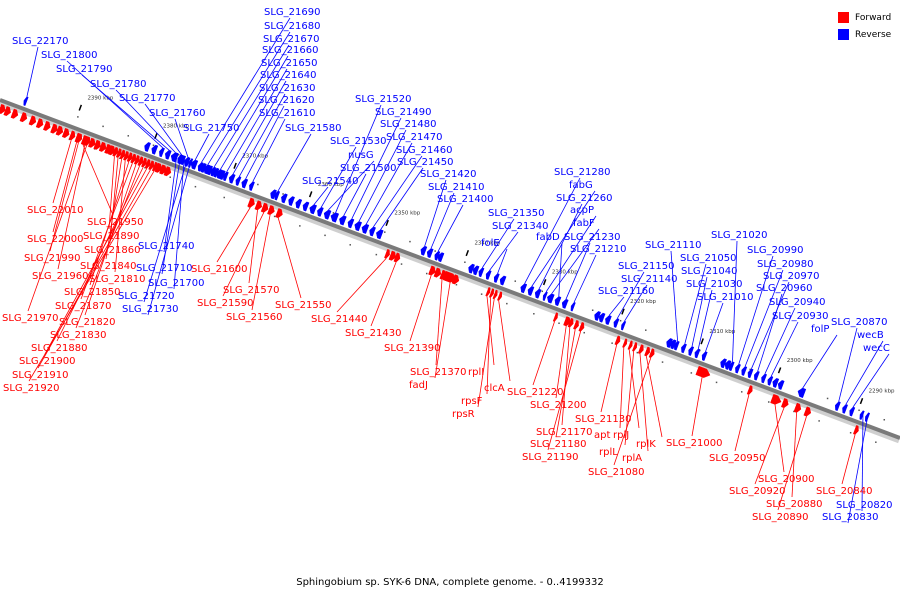  What do you see at coordinates (709, 271) in the screenshot?
I see `top-gene-label: SLG_21040` at bounding box center [709, 271].